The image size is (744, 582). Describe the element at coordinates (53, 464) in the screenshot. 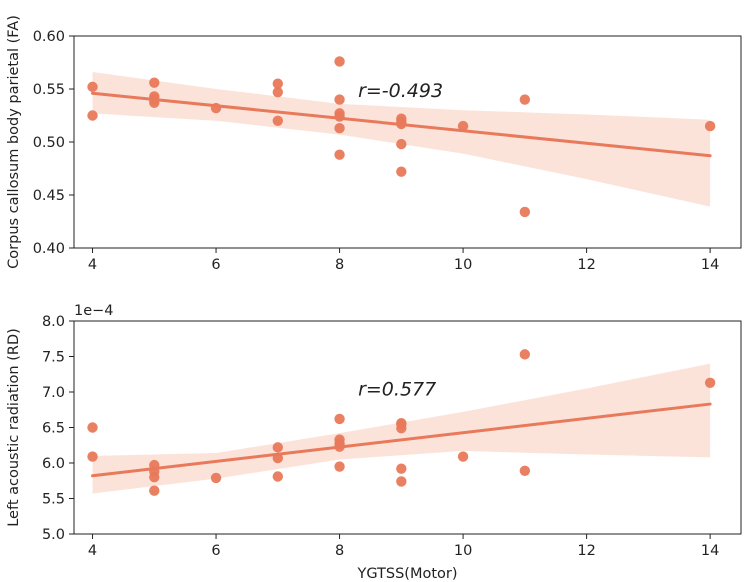

I see `y-tick-label: 6.0` at that location.